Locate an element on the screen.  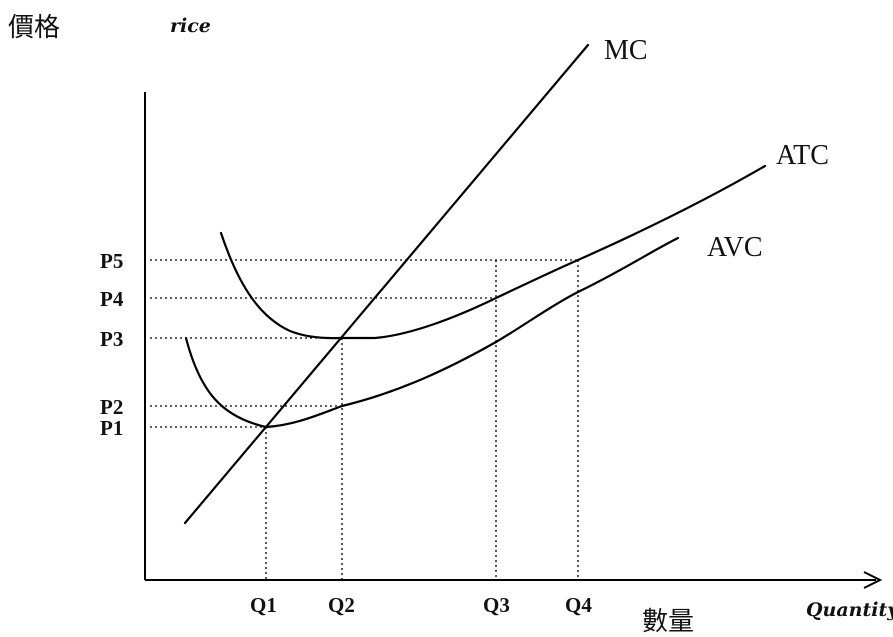
quantity-tick-q2: Q2 is located at coordinates (341, 605).